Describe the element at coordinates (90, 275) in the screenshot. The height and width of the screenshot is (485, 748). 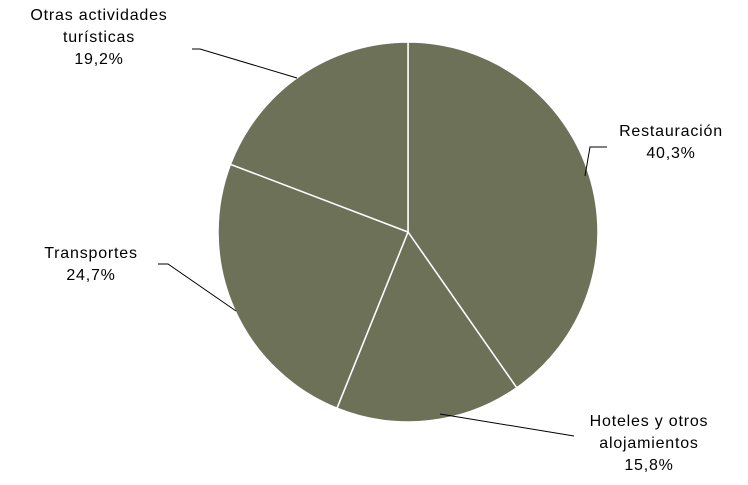
I see `slice-value-label: 24,7%` at that location.